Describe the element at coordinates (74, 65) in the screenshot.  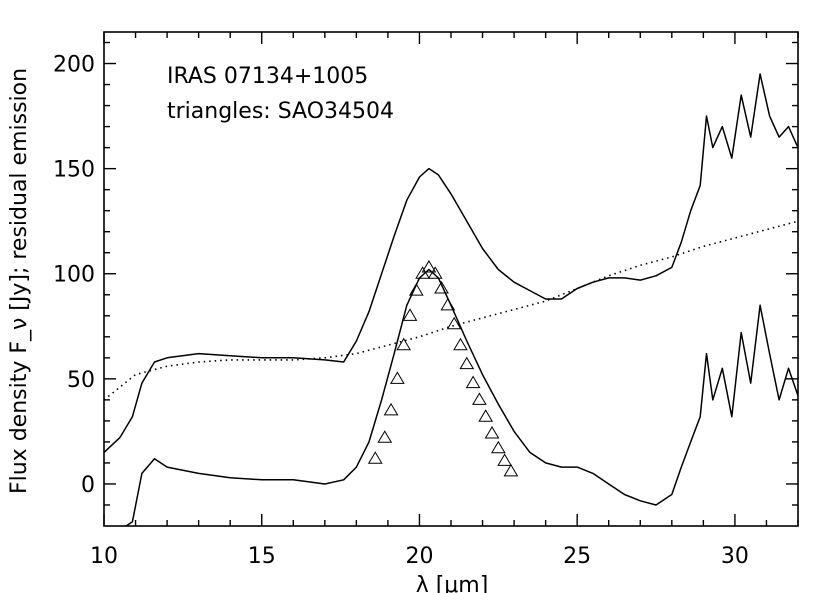
I see `y-tick-label: 200` at that location.